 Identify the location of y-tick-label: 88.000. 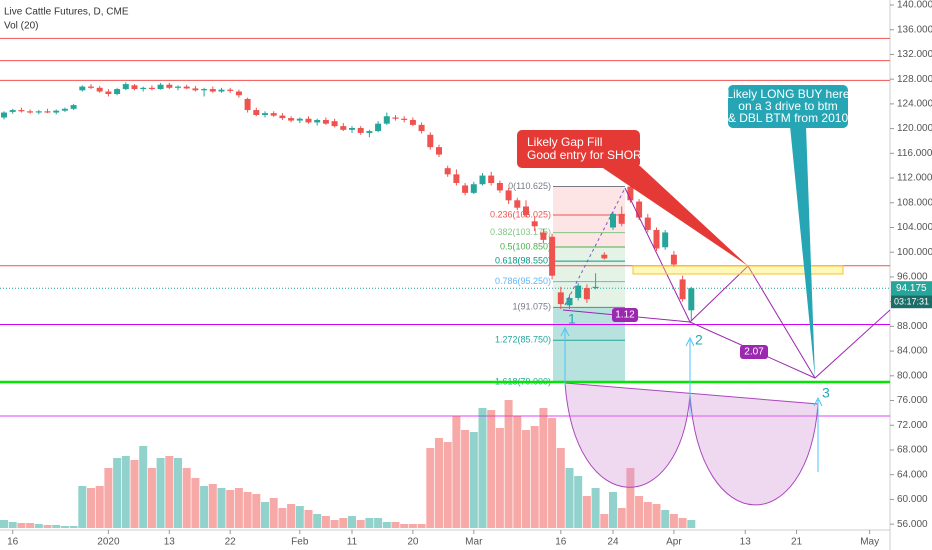
(912, 326).